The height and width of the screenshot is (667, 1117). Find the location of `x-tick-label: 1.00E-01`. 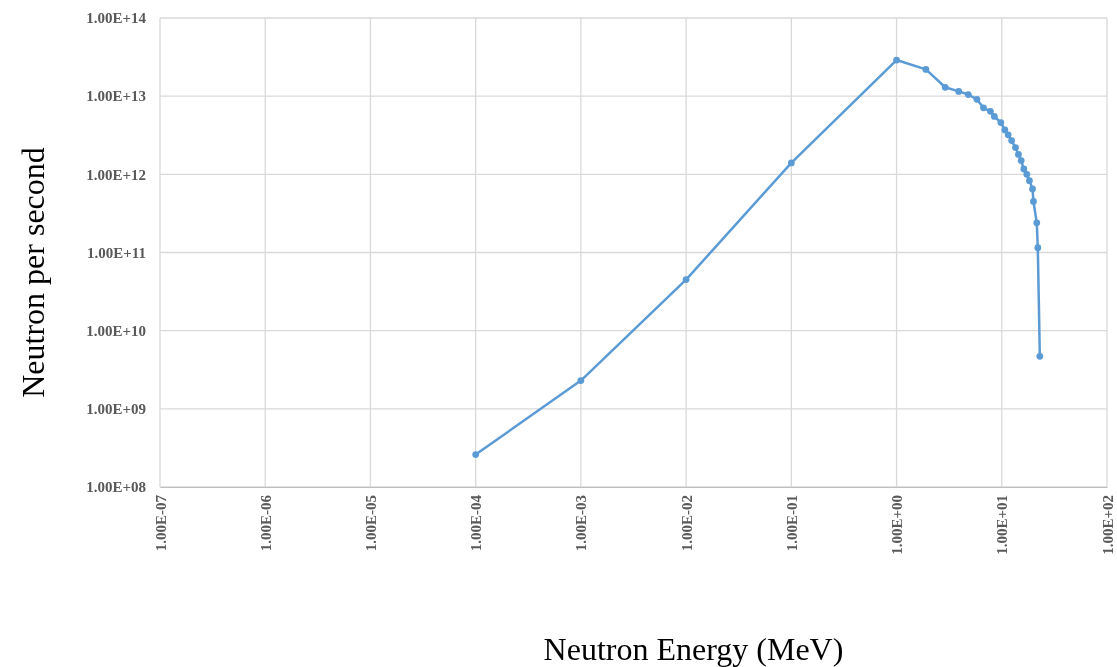

x-tick-label: 1.00E-01 is located at coordinates (791, 523).